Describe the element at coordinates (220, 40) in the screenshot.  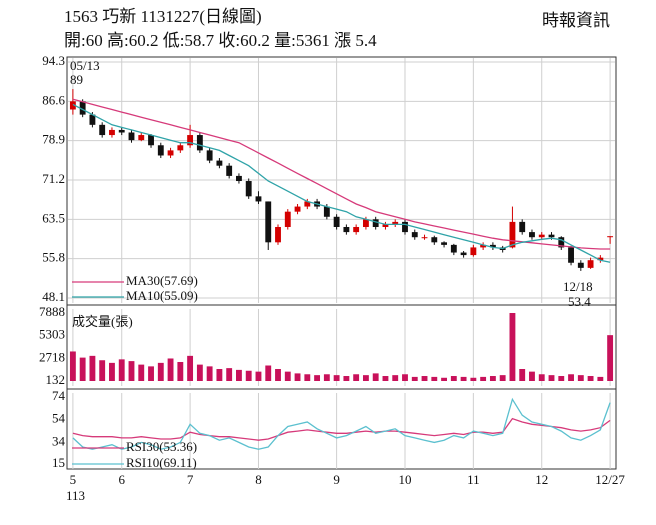
I see `quote: 開:60 高:60.2 低:58.7 收:60.2 量:5361 漲 5.4` at that location.